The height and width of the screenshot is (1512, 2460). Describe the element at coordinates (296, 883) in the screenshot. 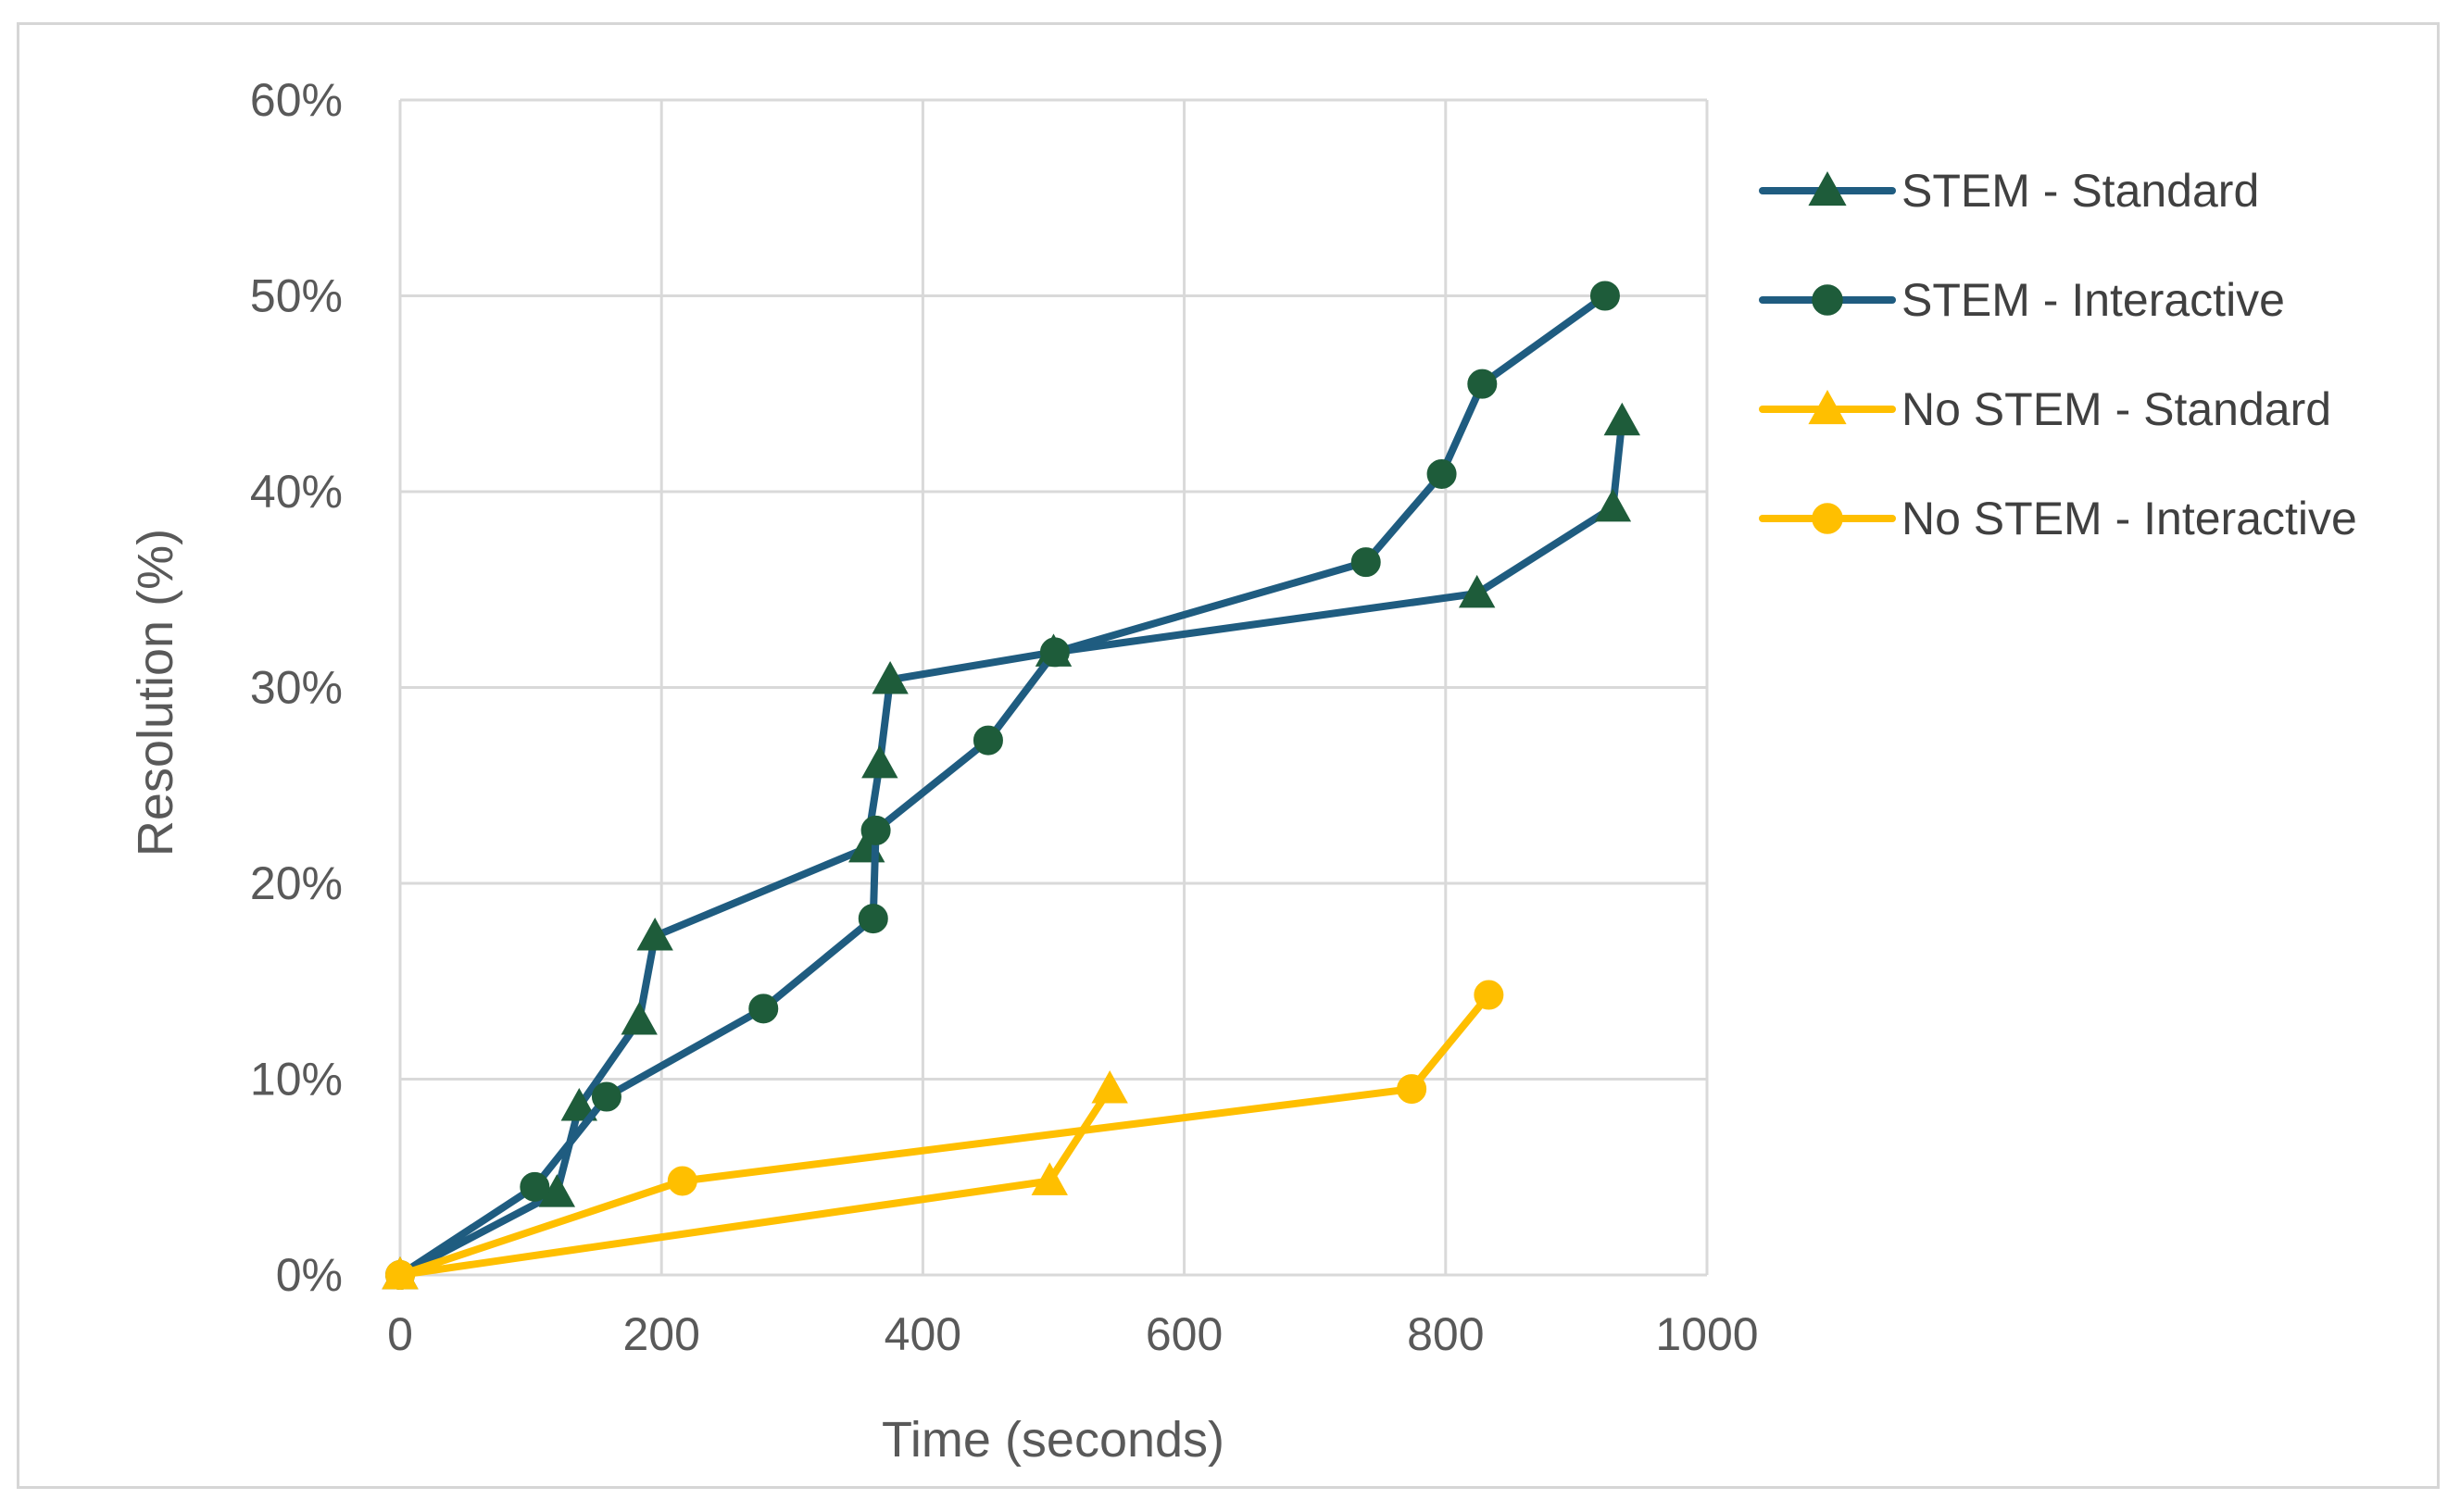

I see `y-tick-label: 20%` at that location.